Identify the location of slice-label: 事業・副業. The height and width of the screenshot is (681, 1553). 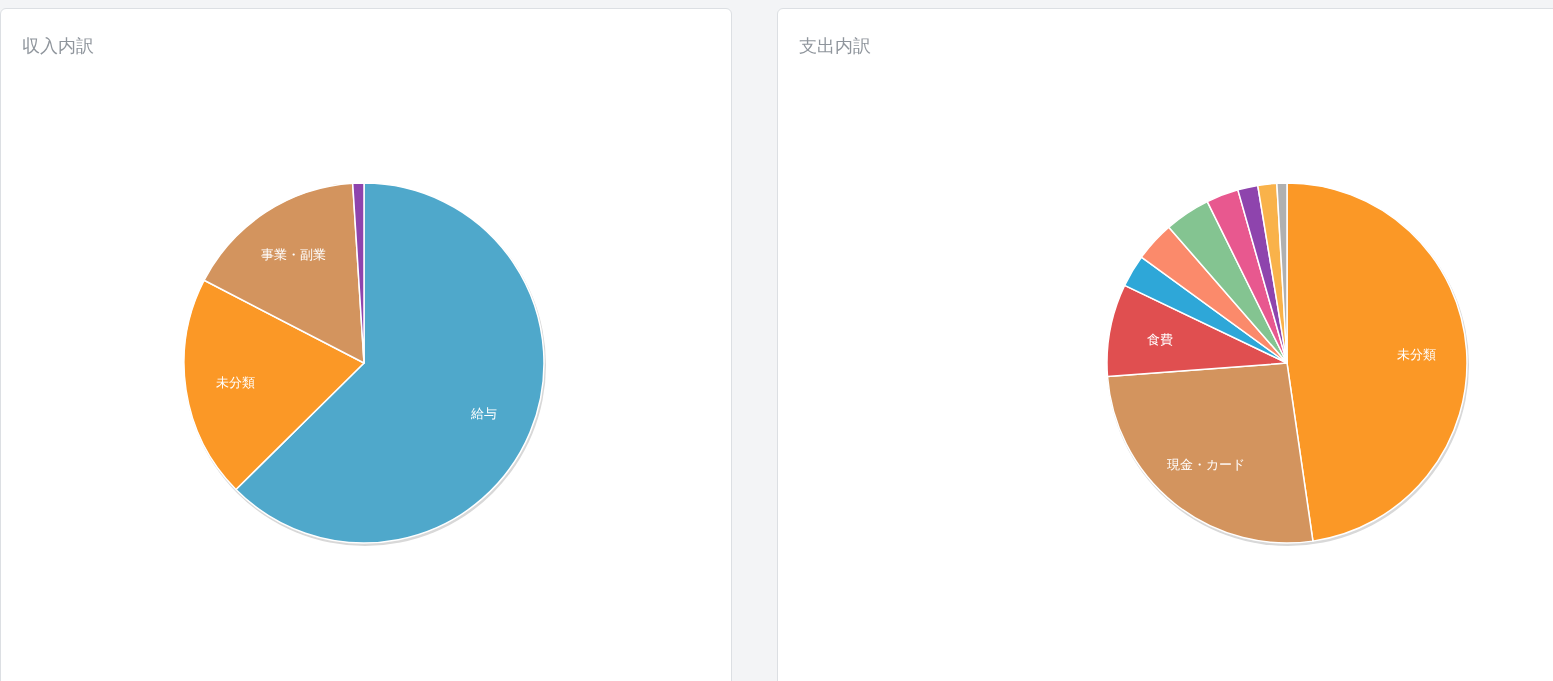
(293, 255).